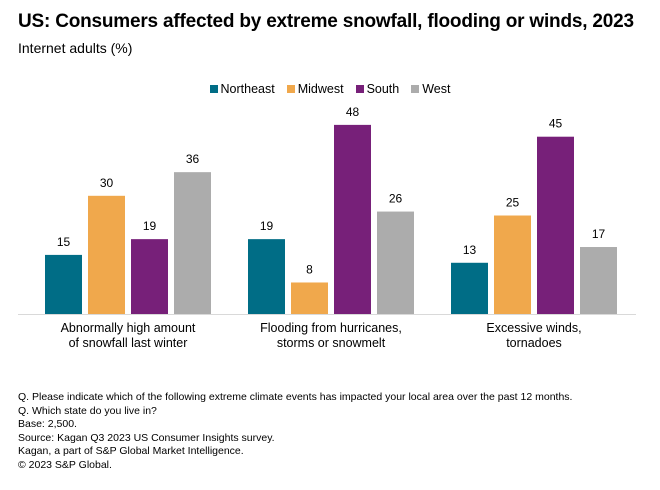  Describe the element at coordinates (107, 183) in the screenshot. I see `data-label: 30` at that location.